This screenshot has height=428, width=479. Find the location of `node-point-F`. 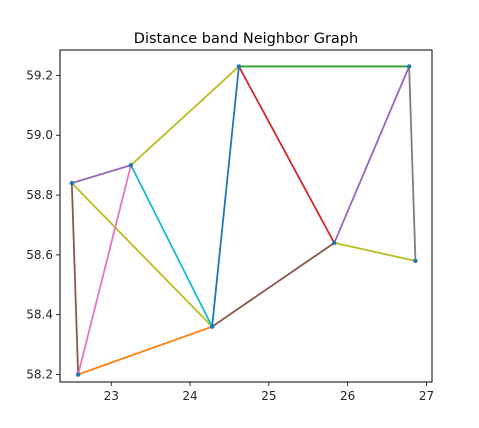

node-point-F is located at coordinates (334, 243).